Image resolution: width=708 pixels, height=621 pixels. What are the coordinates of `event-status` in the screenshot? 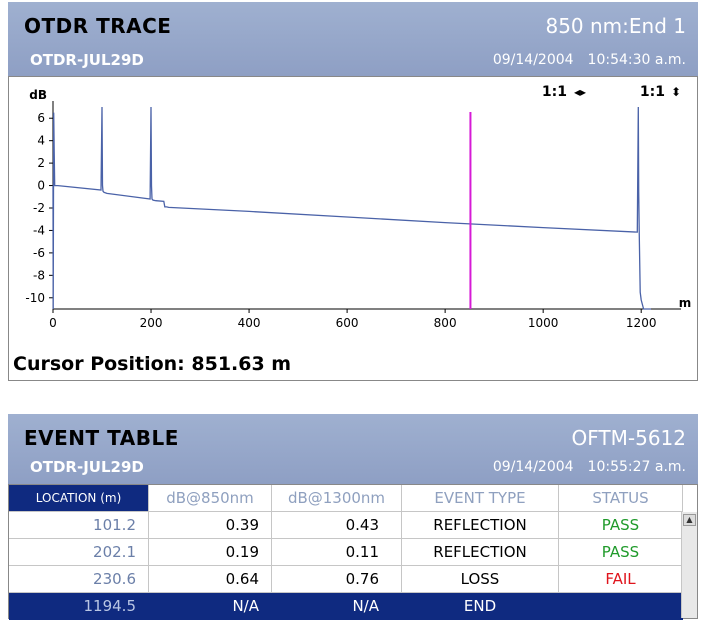 It's located at (621, 606).